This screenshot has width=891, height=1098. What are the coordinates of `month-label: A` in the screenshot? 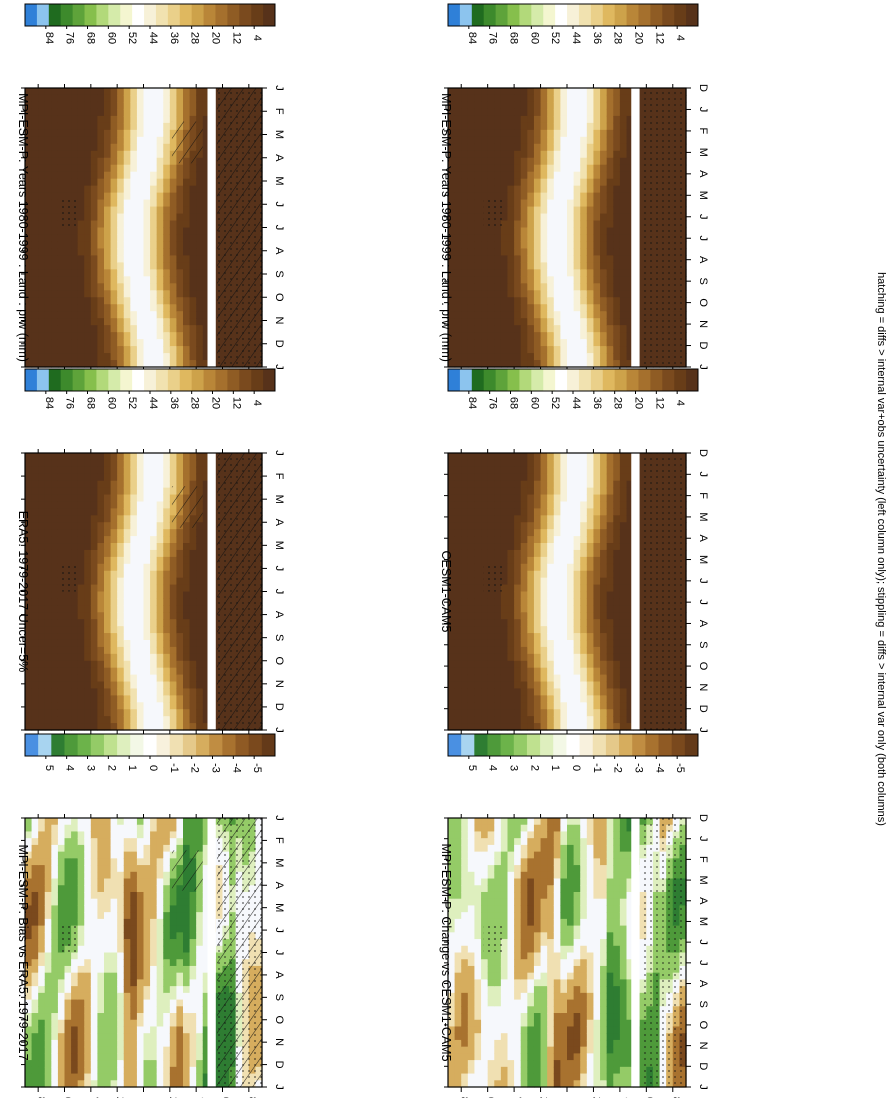 It's located at (279, 523).